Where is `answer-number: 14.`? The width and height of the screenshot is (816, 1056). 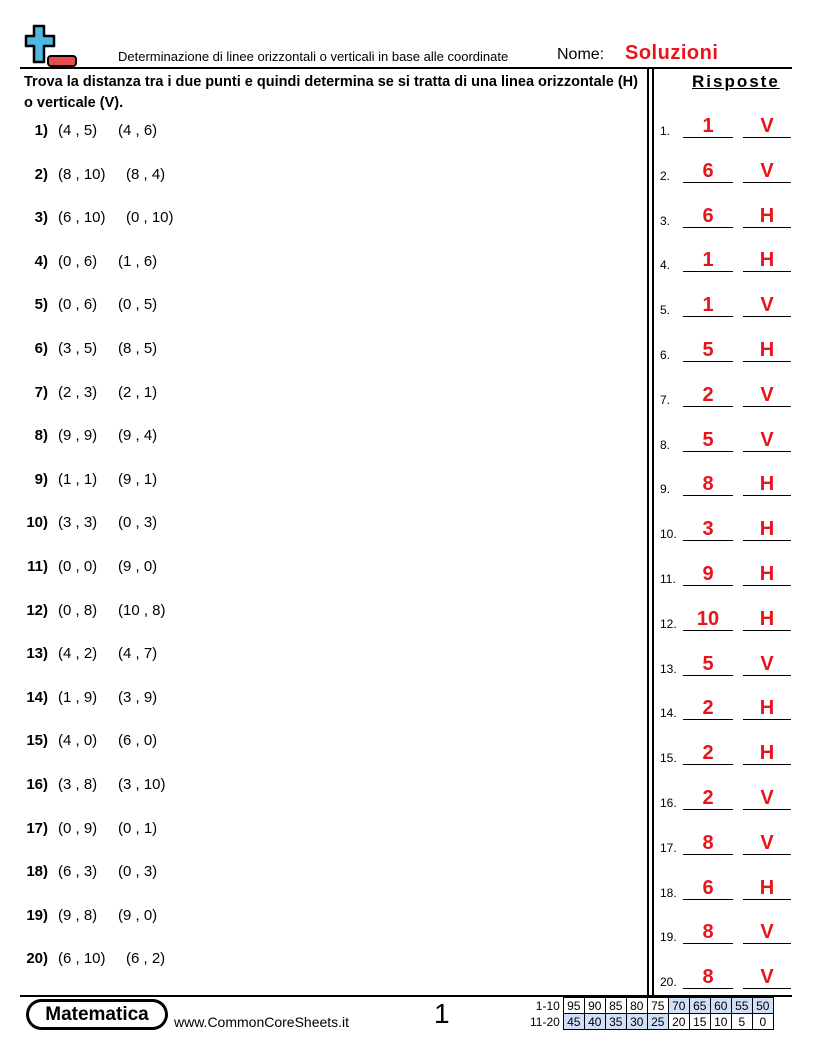
answer-number: 14. is located at coordinates (668, 713).